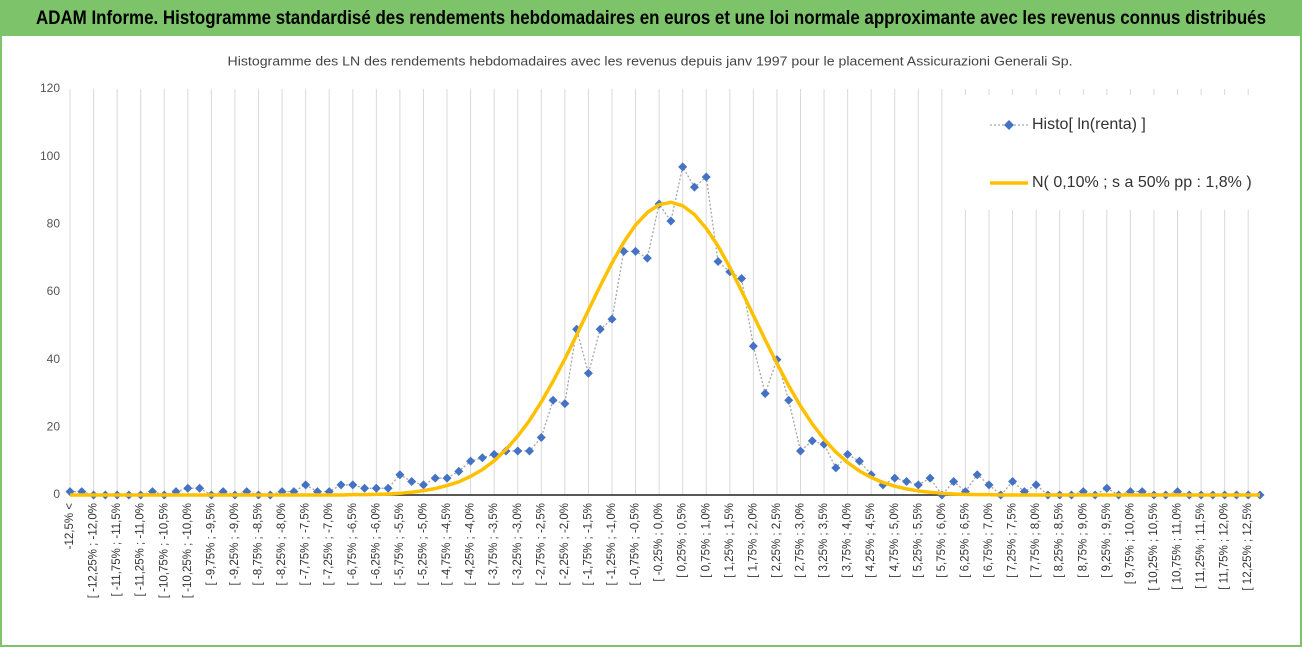 Image resolution: width=1302 pixels, height=647 pixels. I want to click on x-tick-label: [ 2,75% ; 3,0%, so click(801, 540).